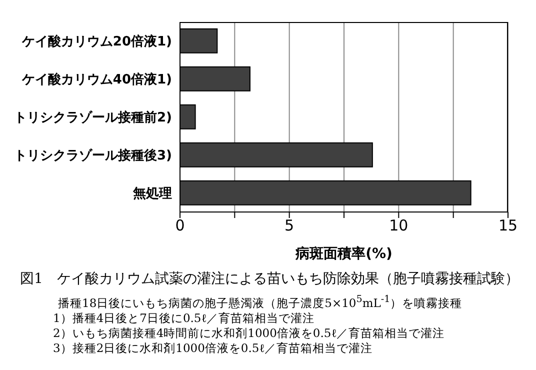 This screenshot has width=536, height=370. I want to click on text: 2）いもち病菌接種4時間前に水和剤1000倍液を0.5ℓ／育苗箱相当で灌注, so click(249, 333).